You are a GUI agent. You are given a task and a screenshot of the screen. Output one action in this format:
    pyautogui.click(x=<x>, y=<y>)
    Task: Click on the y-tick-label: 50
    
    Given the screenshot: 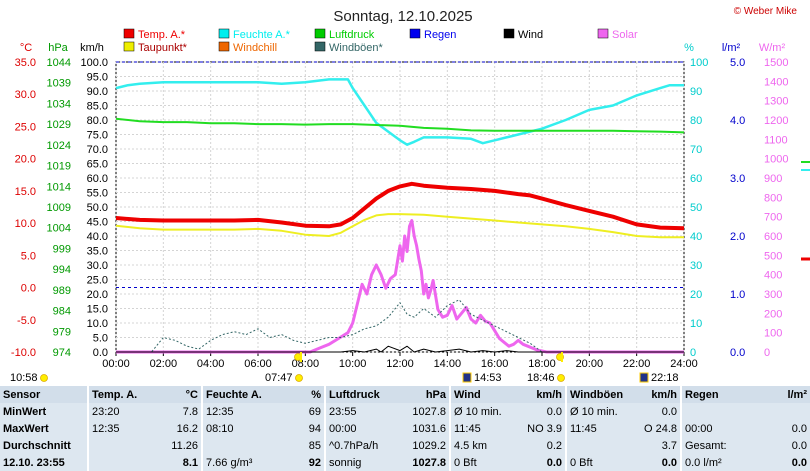 What is the action you would take?
    pyautogui.click(x=696, y=208)
    